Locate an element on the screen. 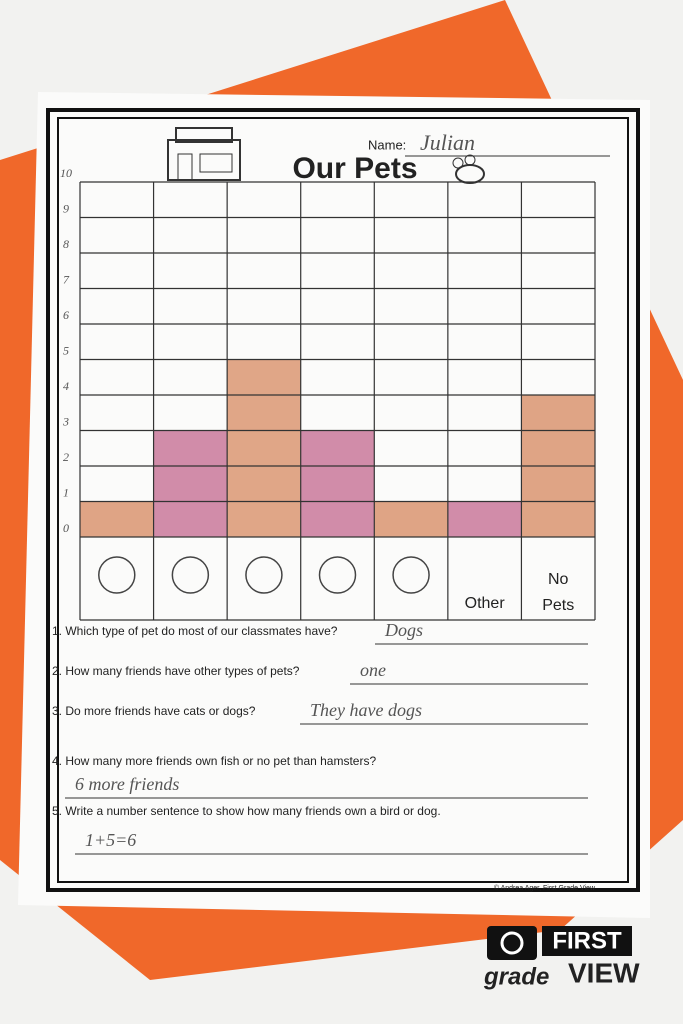 The width and height of the screenshot is (683, 1024). label-line: No is located at coordinates (558, 579).